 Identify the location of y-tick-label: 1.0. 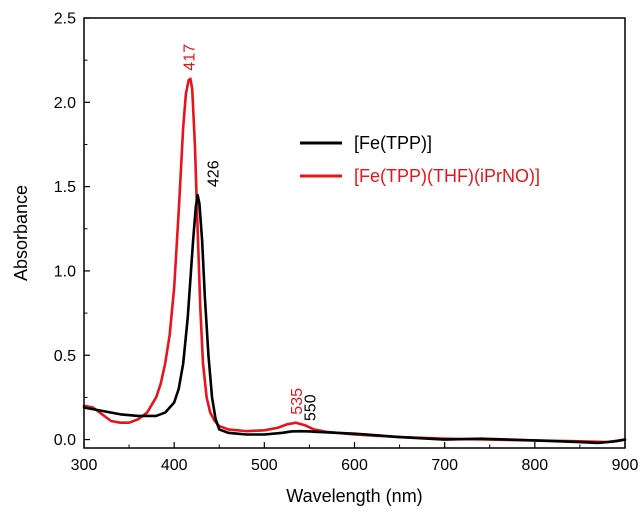
(65, 271).